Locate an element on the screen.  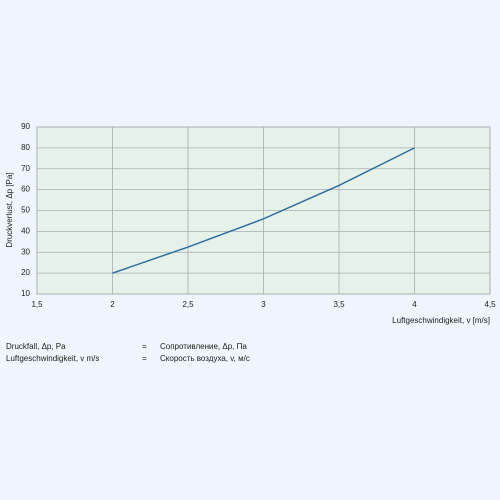
legend-cell: Druckfall, Δp, Pa is located at coordinates (36, 346).